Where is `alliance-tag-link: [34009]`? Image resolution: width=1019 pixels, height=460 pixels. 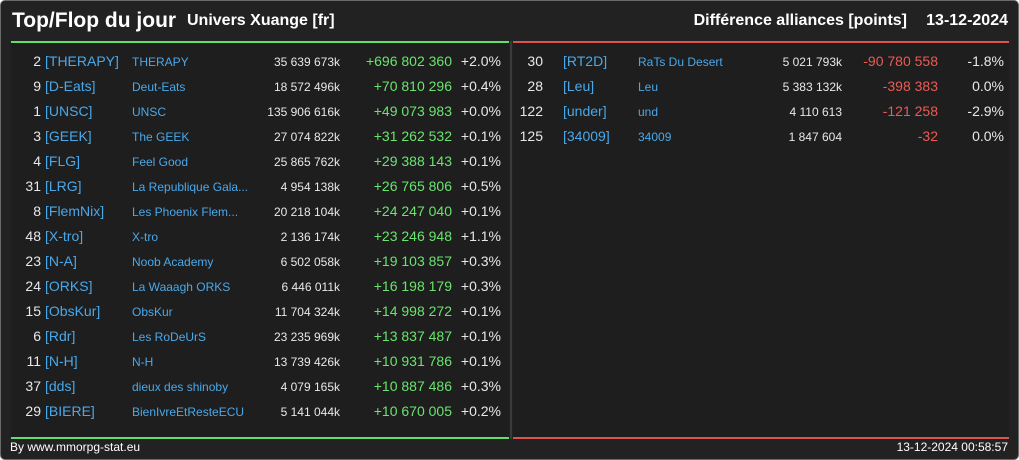 alliance-tag-link: [34009] is located at coordinates (586, 136).